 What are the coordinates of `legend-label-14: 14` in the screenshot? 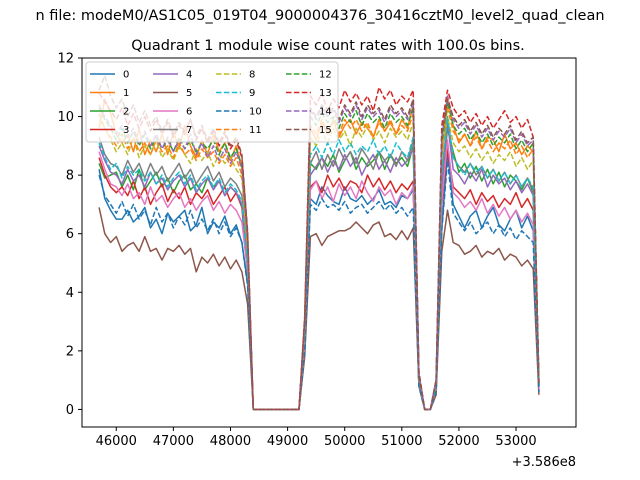 It's located at (325, 112).